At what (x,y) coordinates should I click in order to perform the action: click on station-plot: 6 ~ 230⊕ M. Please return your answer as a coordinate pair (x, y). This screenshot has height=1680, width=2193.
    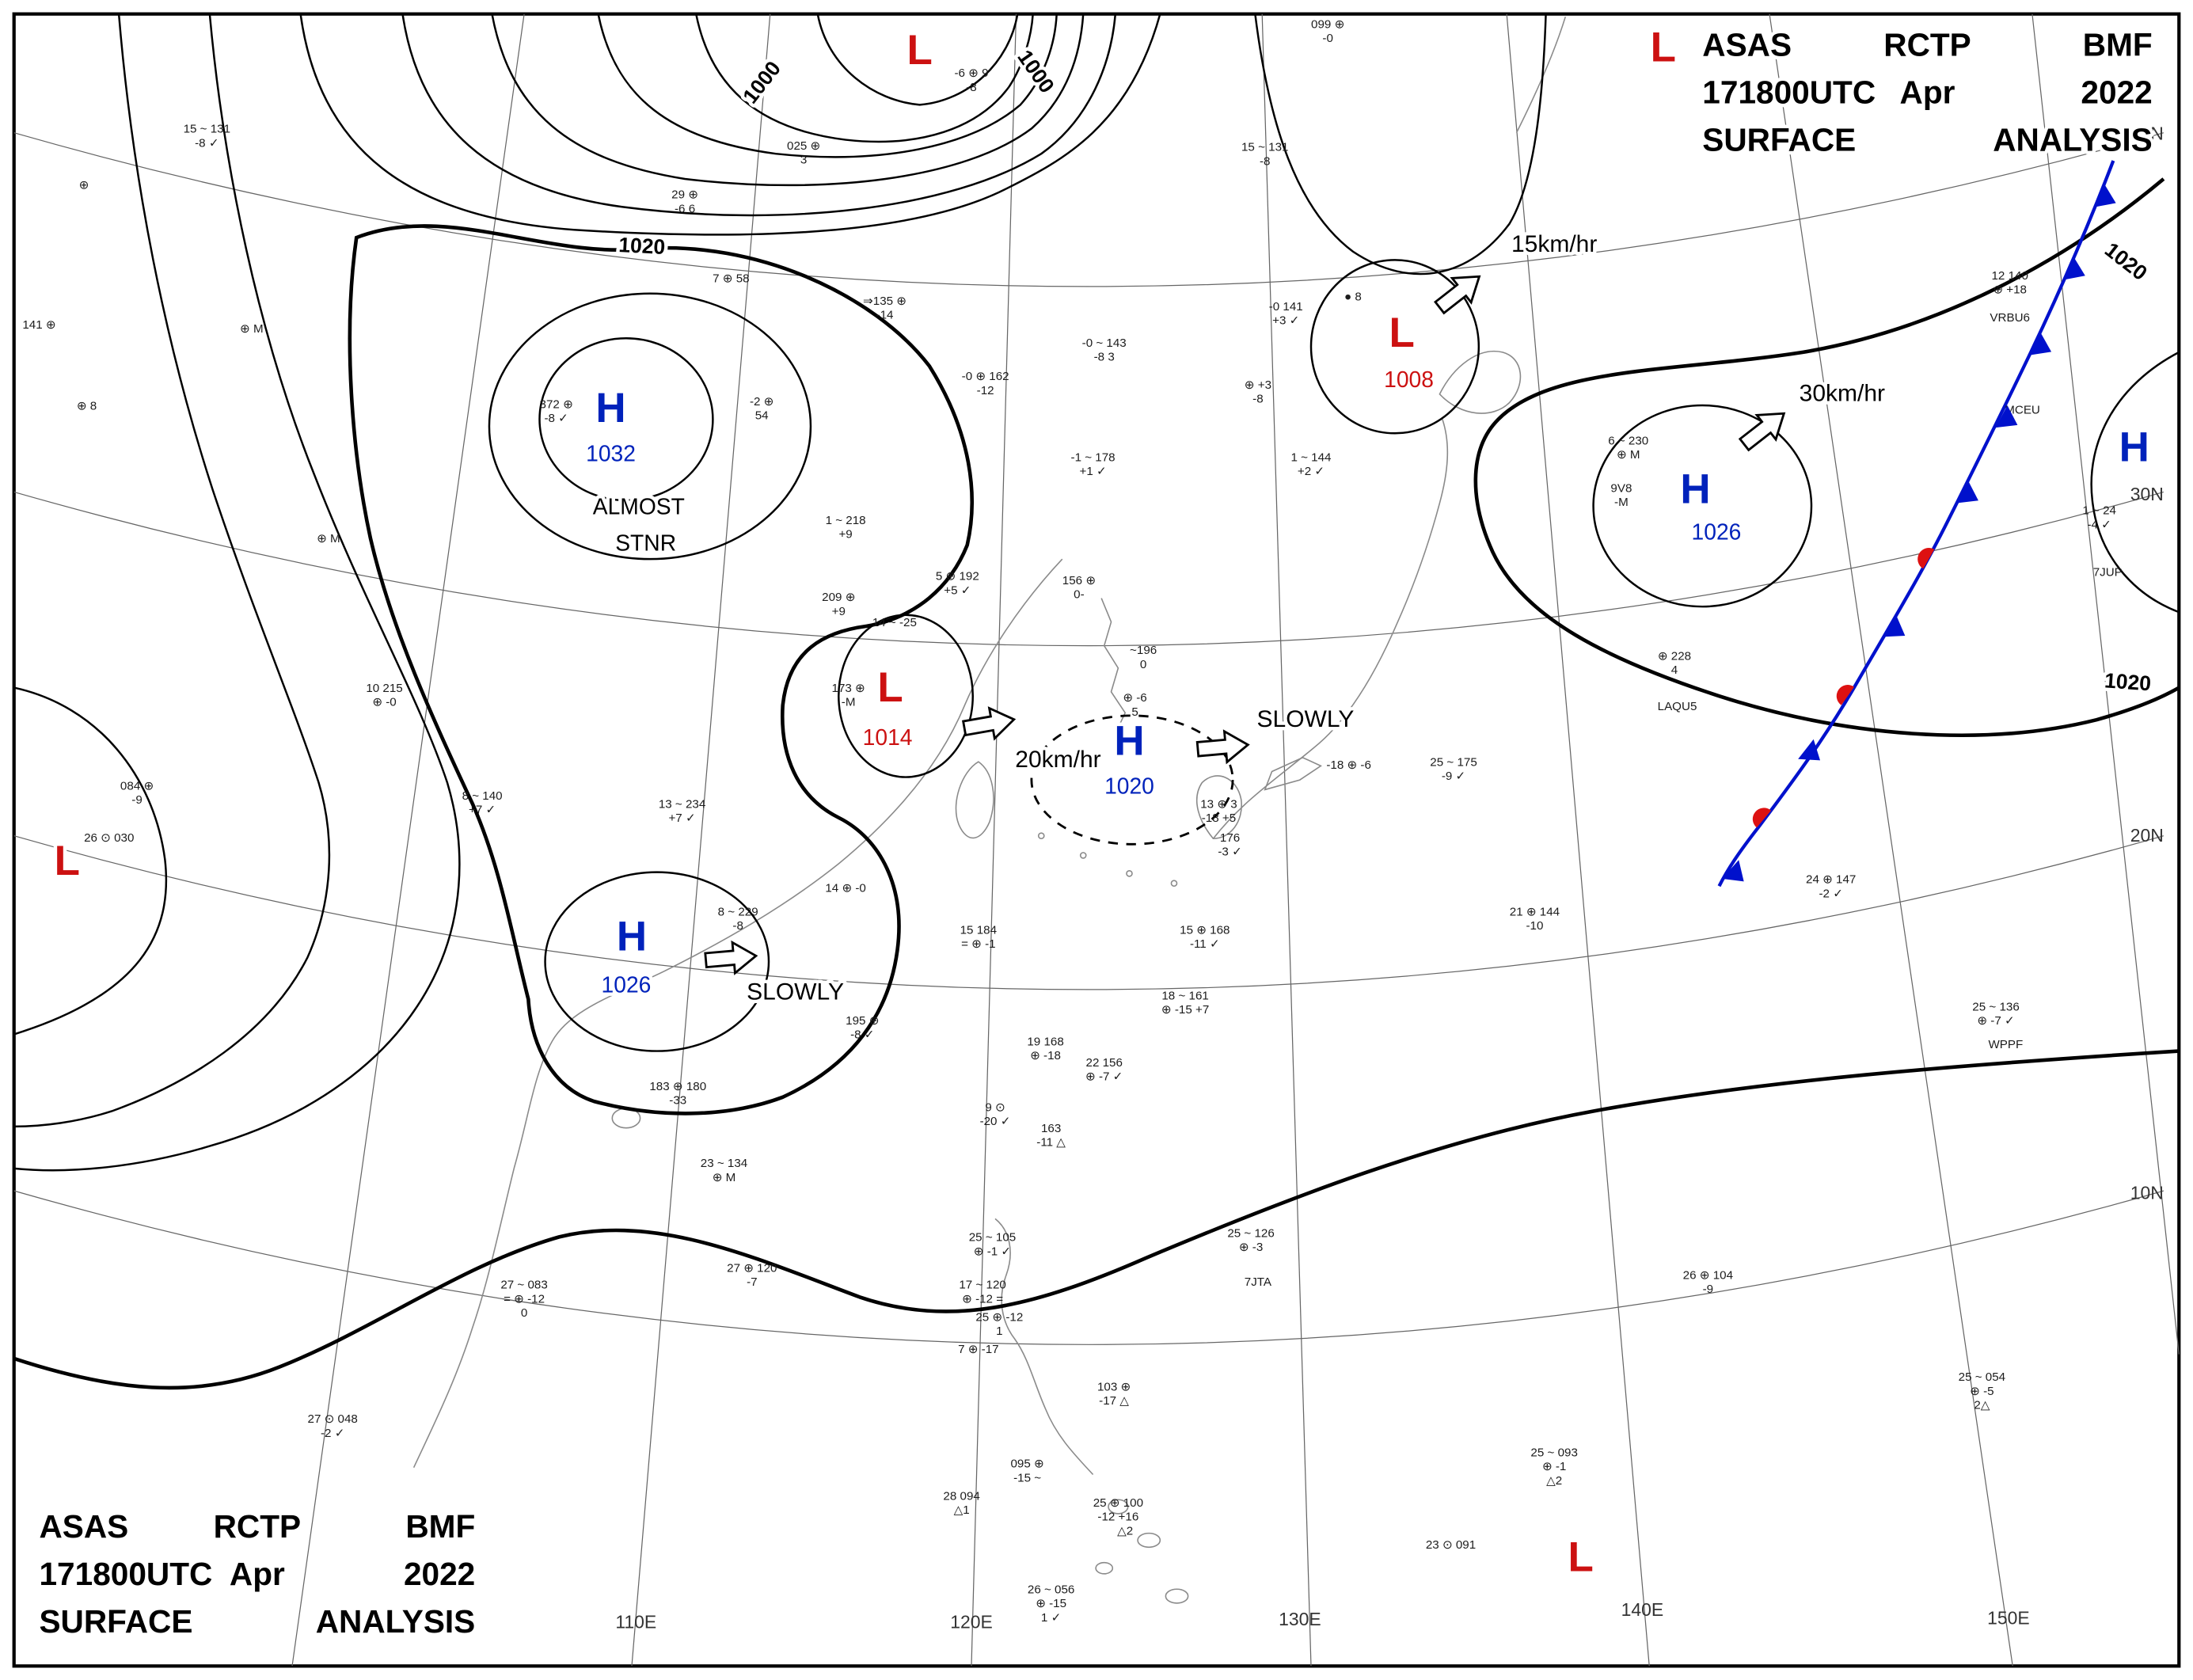
    Looking at the image, I should click on (1628, 448).